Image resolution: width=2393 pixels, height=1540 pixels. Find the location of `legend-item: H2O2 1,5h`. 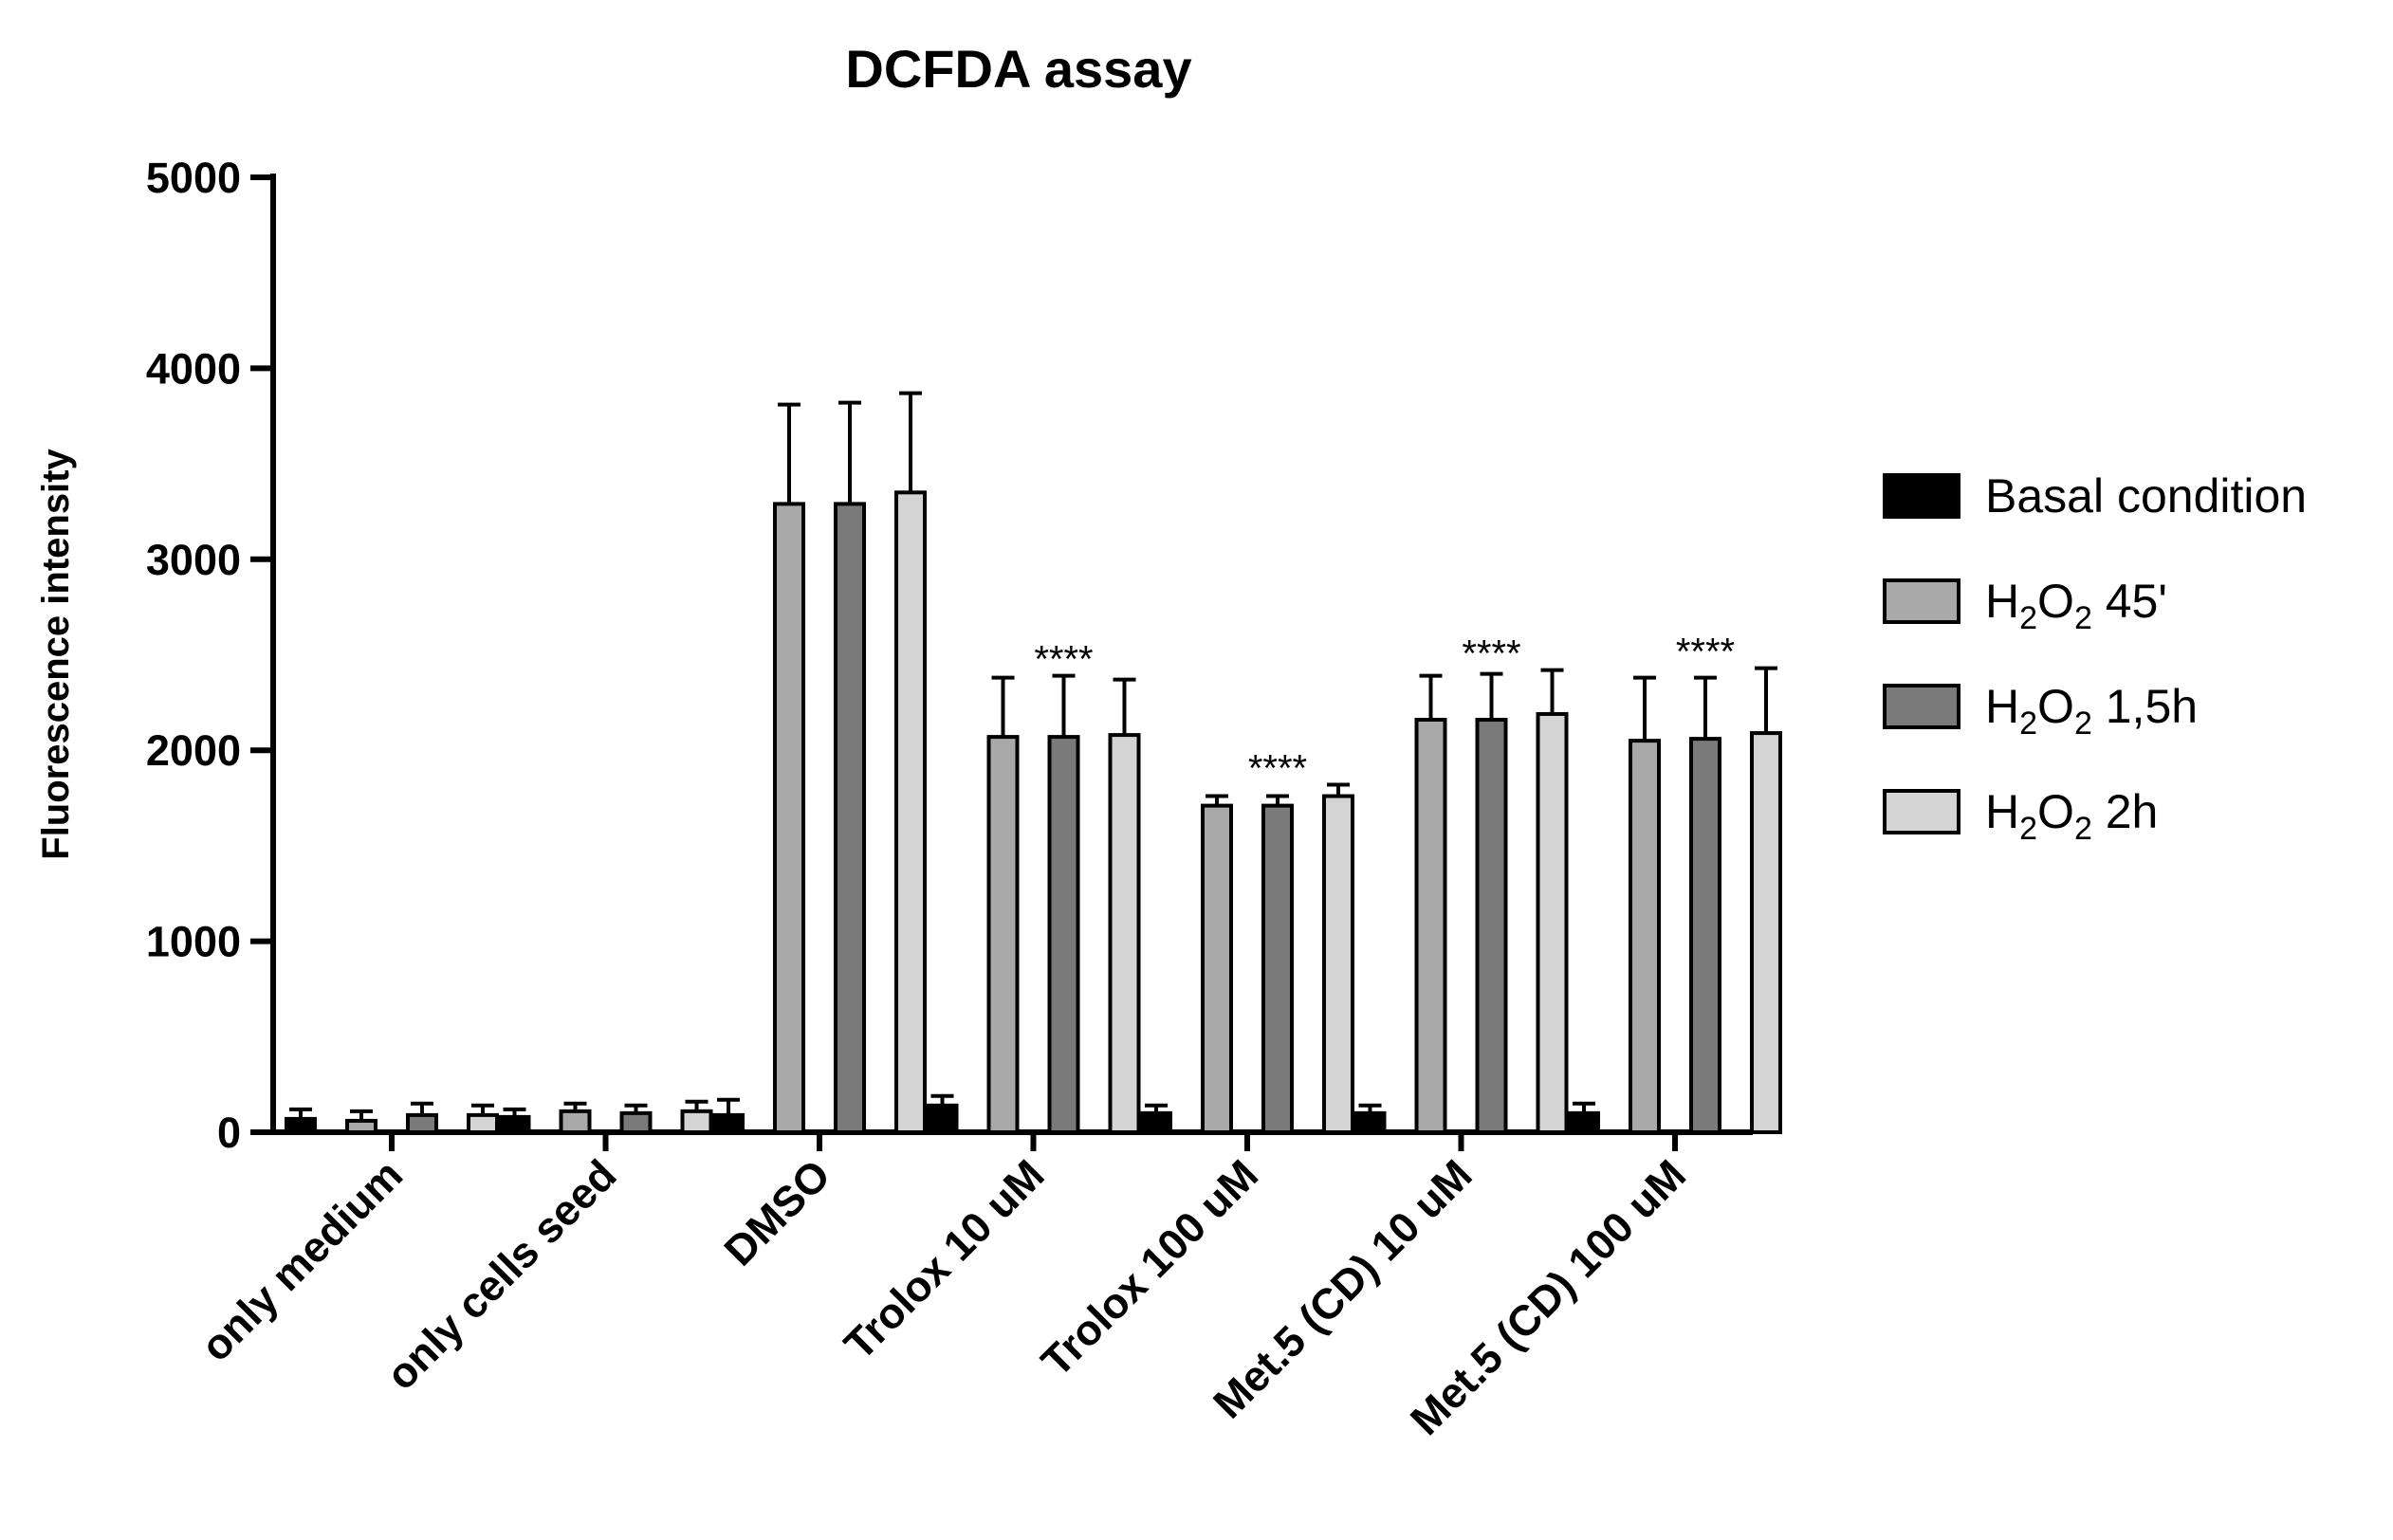

legend-item: H2O2 1,5h is located at coordinates (2040, 711).